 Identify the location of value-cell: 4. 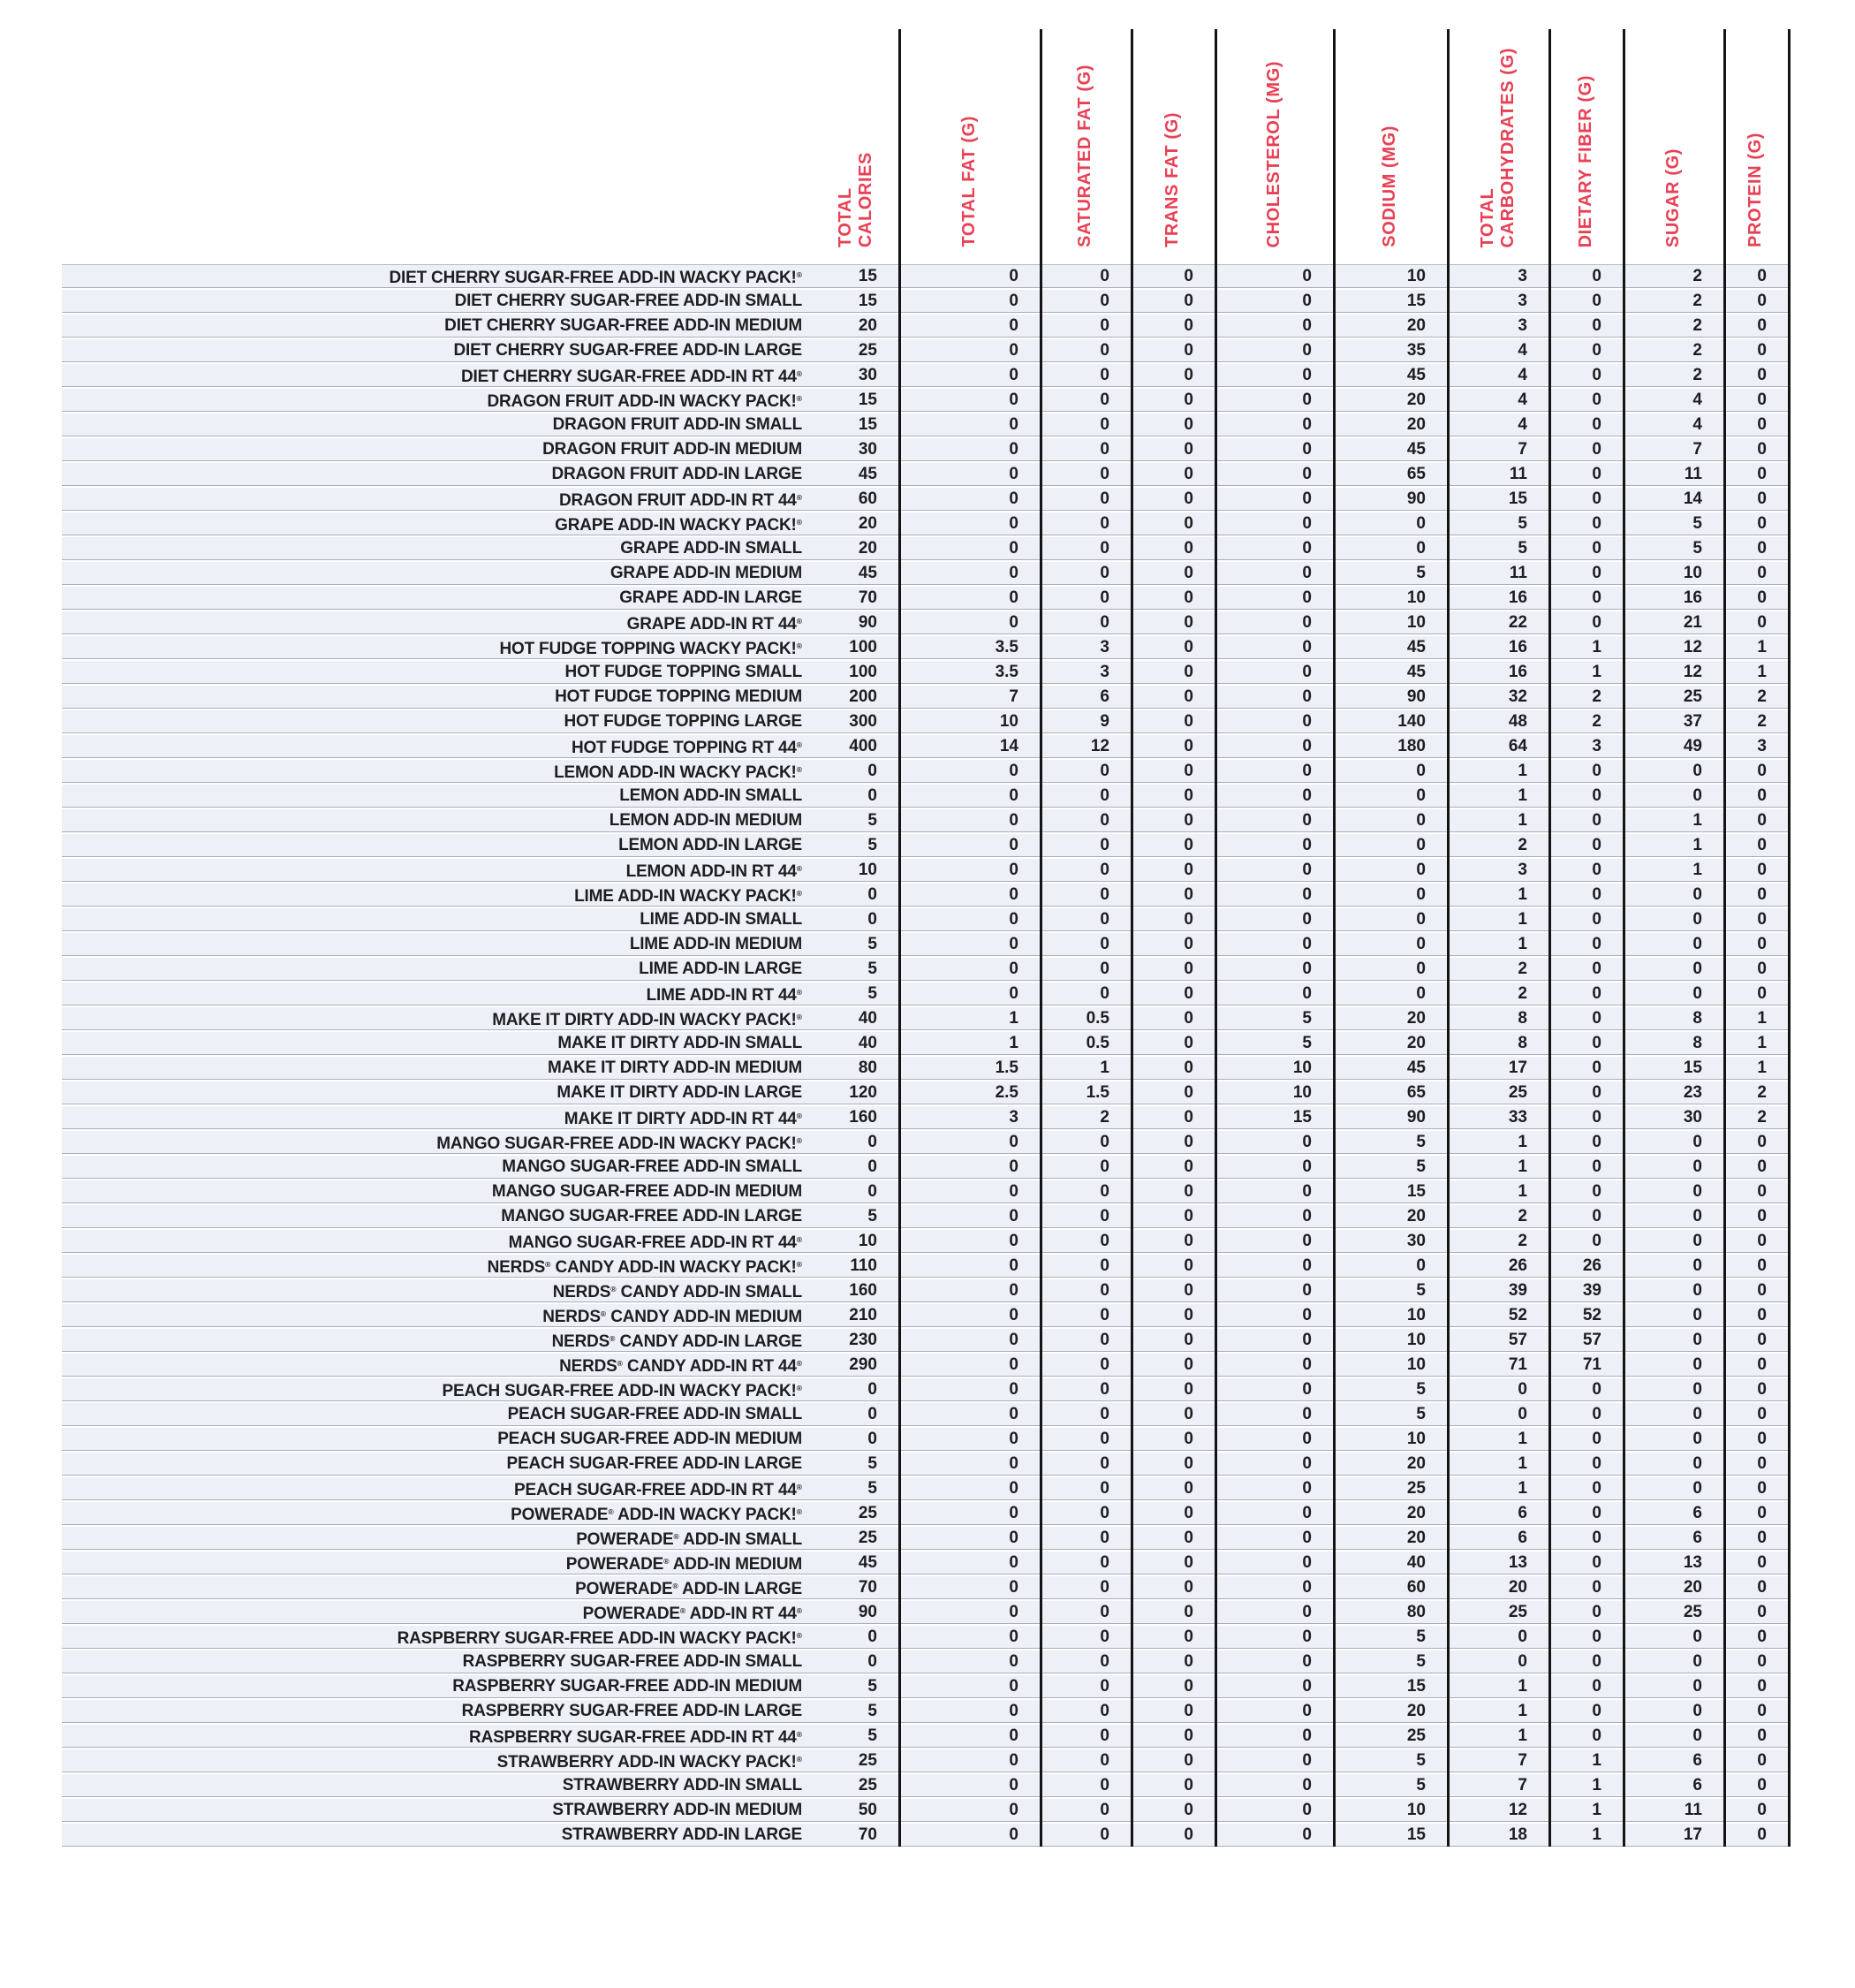
(1522, 374).